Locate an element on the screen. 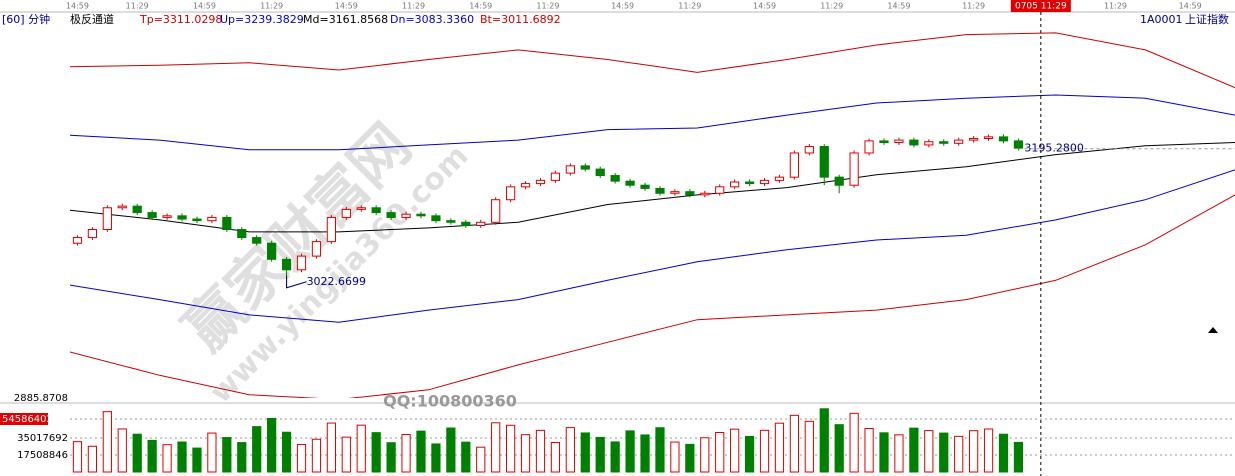 The width and height of the screenshot is (1235, 476). volume-tick-highlight is located at coordinates (24, 418).